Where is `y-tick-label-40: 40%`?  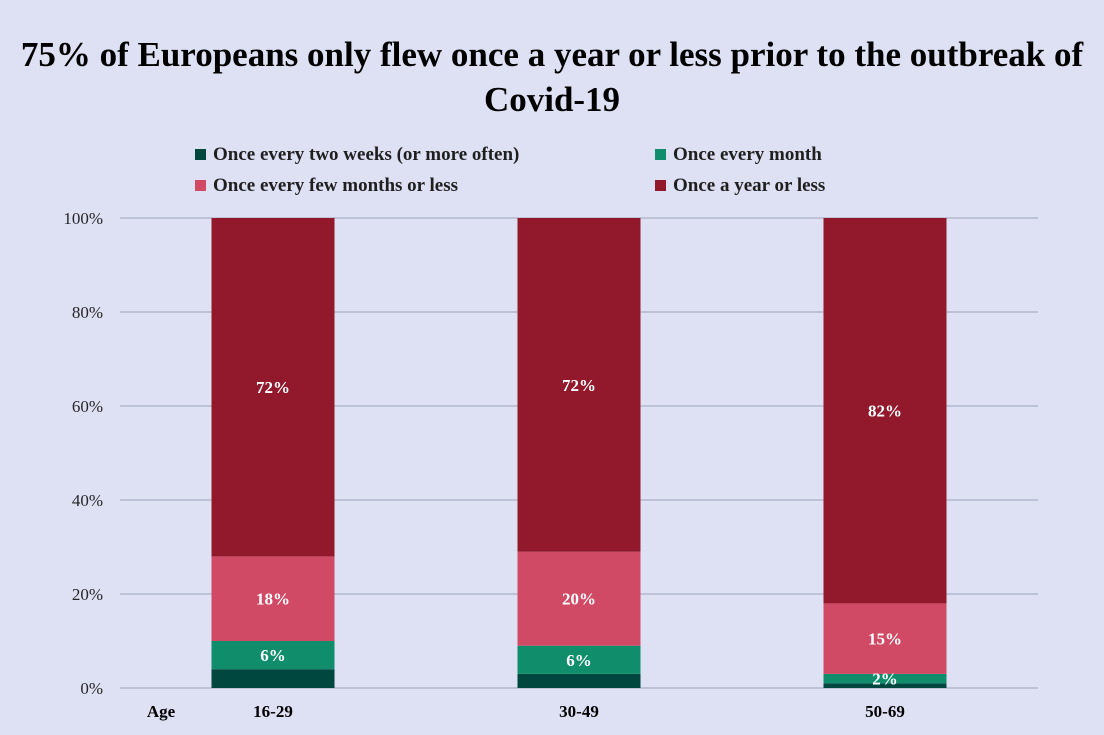
y-tick-label-40: 40% is located at coordinates (87, 500).